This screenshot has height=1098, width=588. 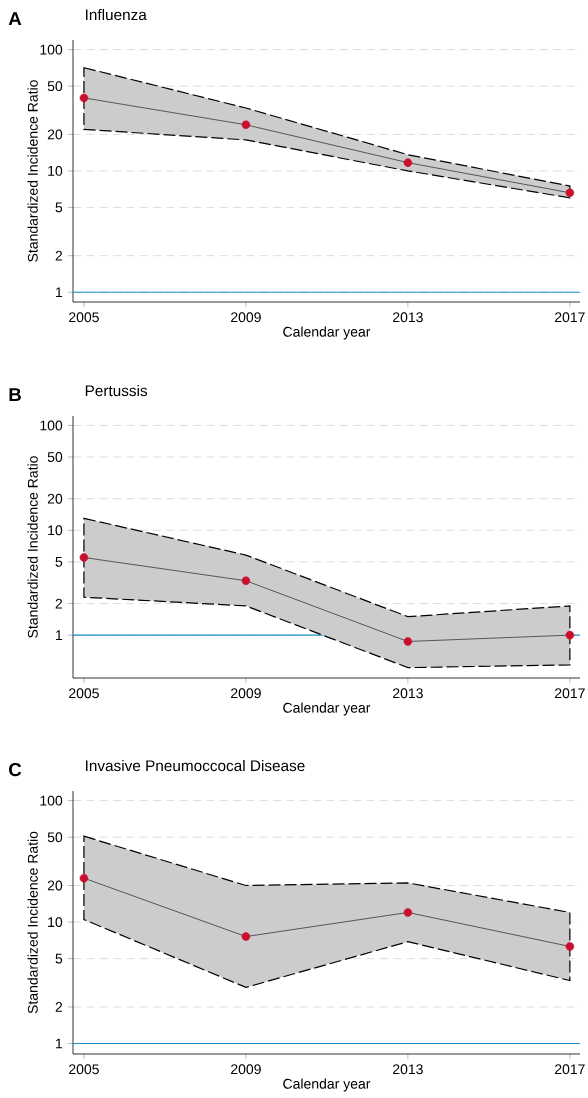 I want to click on chart-title: Influenza, so click(x=116, y=14).